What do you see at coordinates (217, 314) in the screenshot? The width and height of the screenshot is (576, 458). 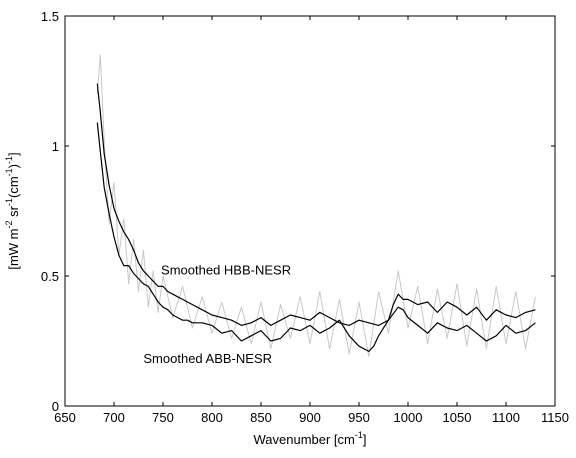 I see `annotations: Smoothed HBB-NESR Smoothed ABB-NESR` at bounding box center [217, 314].